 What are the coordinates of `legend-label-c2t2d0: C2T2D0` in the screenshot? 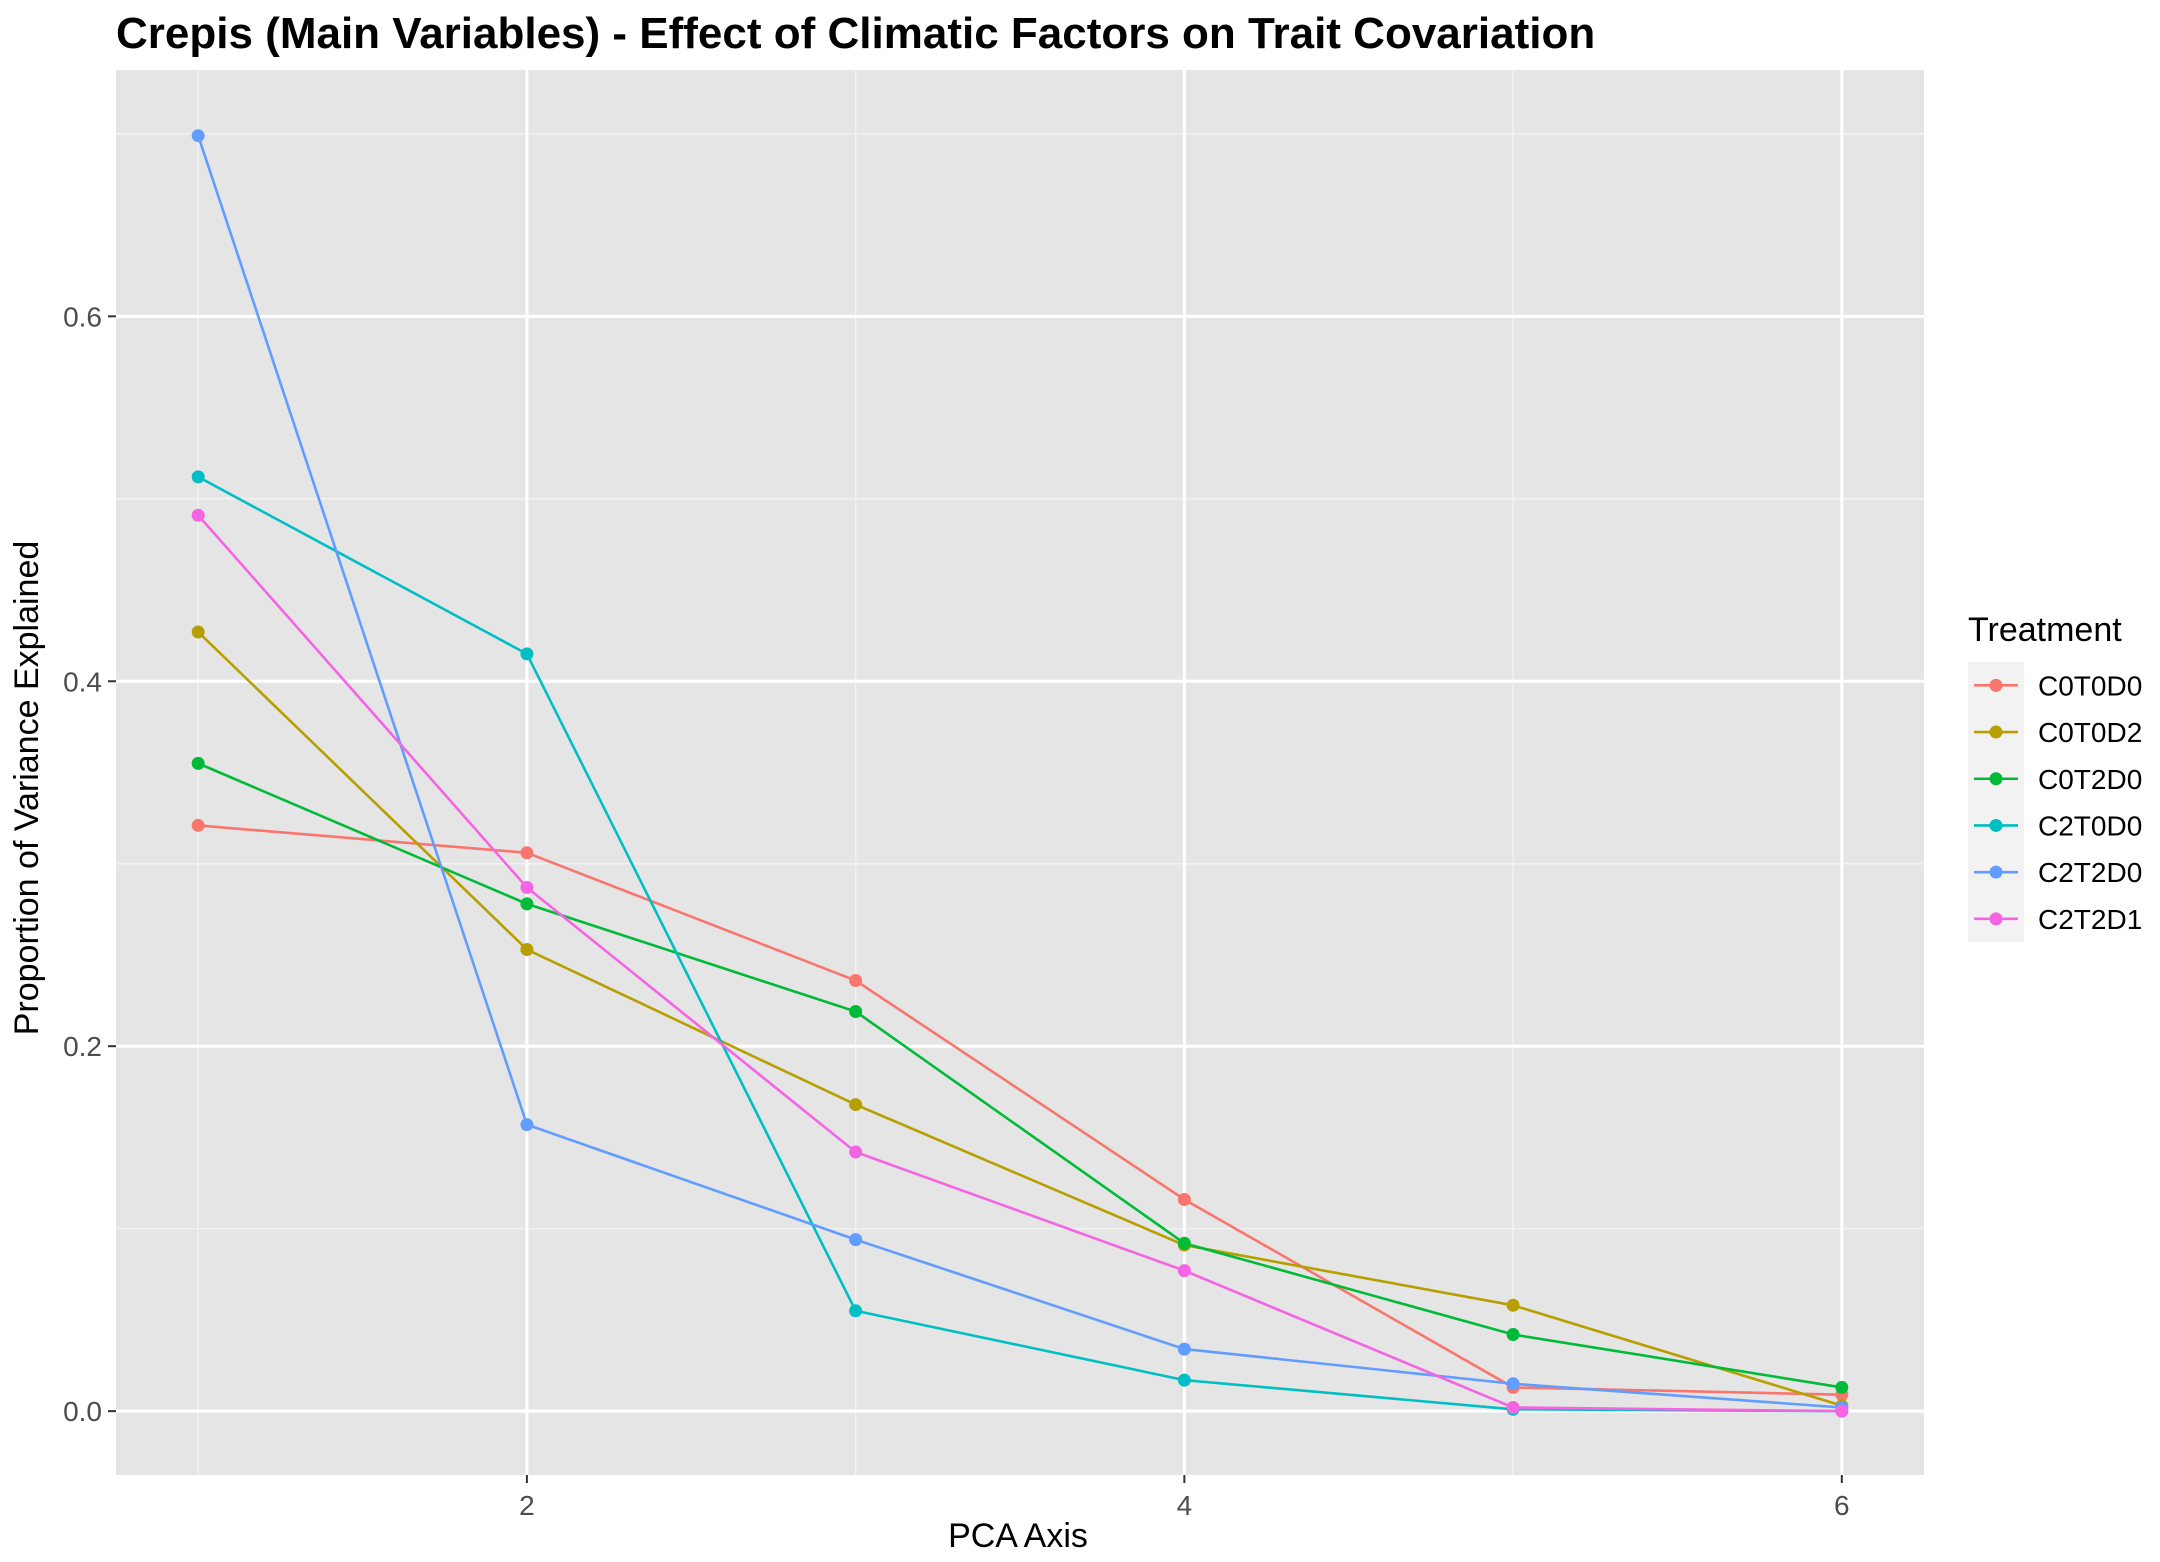 It's located at (2090, 872).